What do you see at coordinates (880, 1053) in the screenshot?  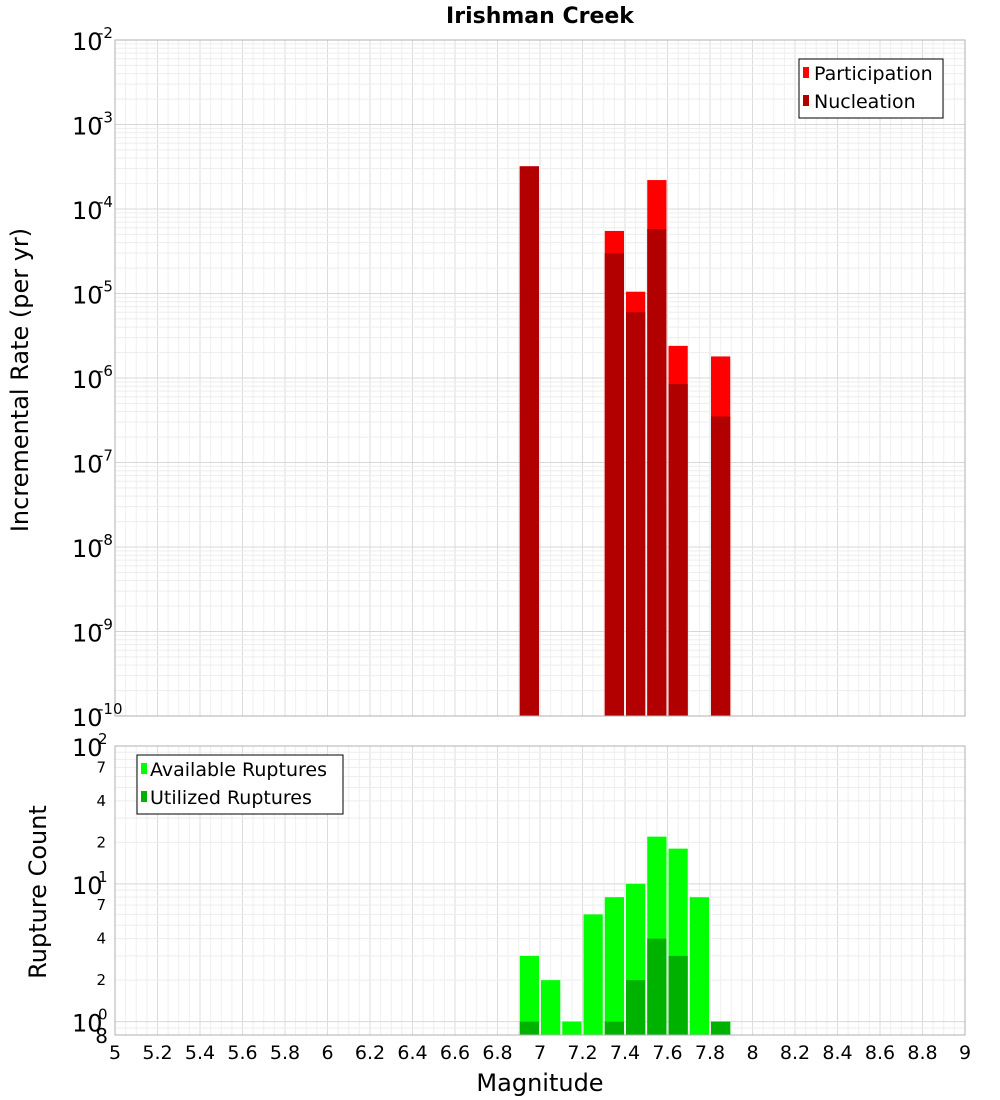 I see `x-tick-label: 8.6` at bounding box center [880, 1053].